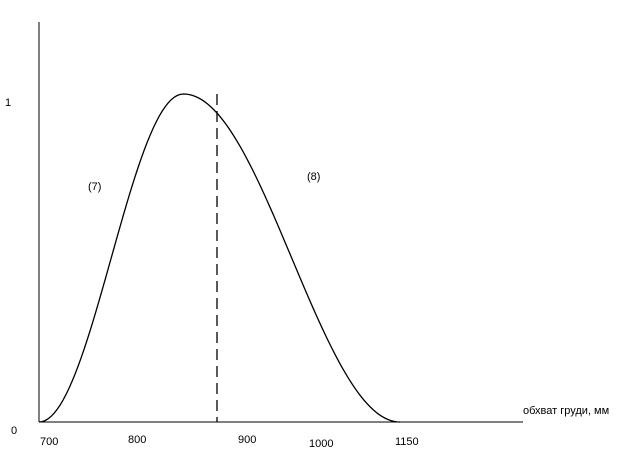 The width and height of the screenshot is (642, 462). Describe the element at coordinates (247, 440) in the screenshot. I see `x-tick-label-900: 900` at that location.